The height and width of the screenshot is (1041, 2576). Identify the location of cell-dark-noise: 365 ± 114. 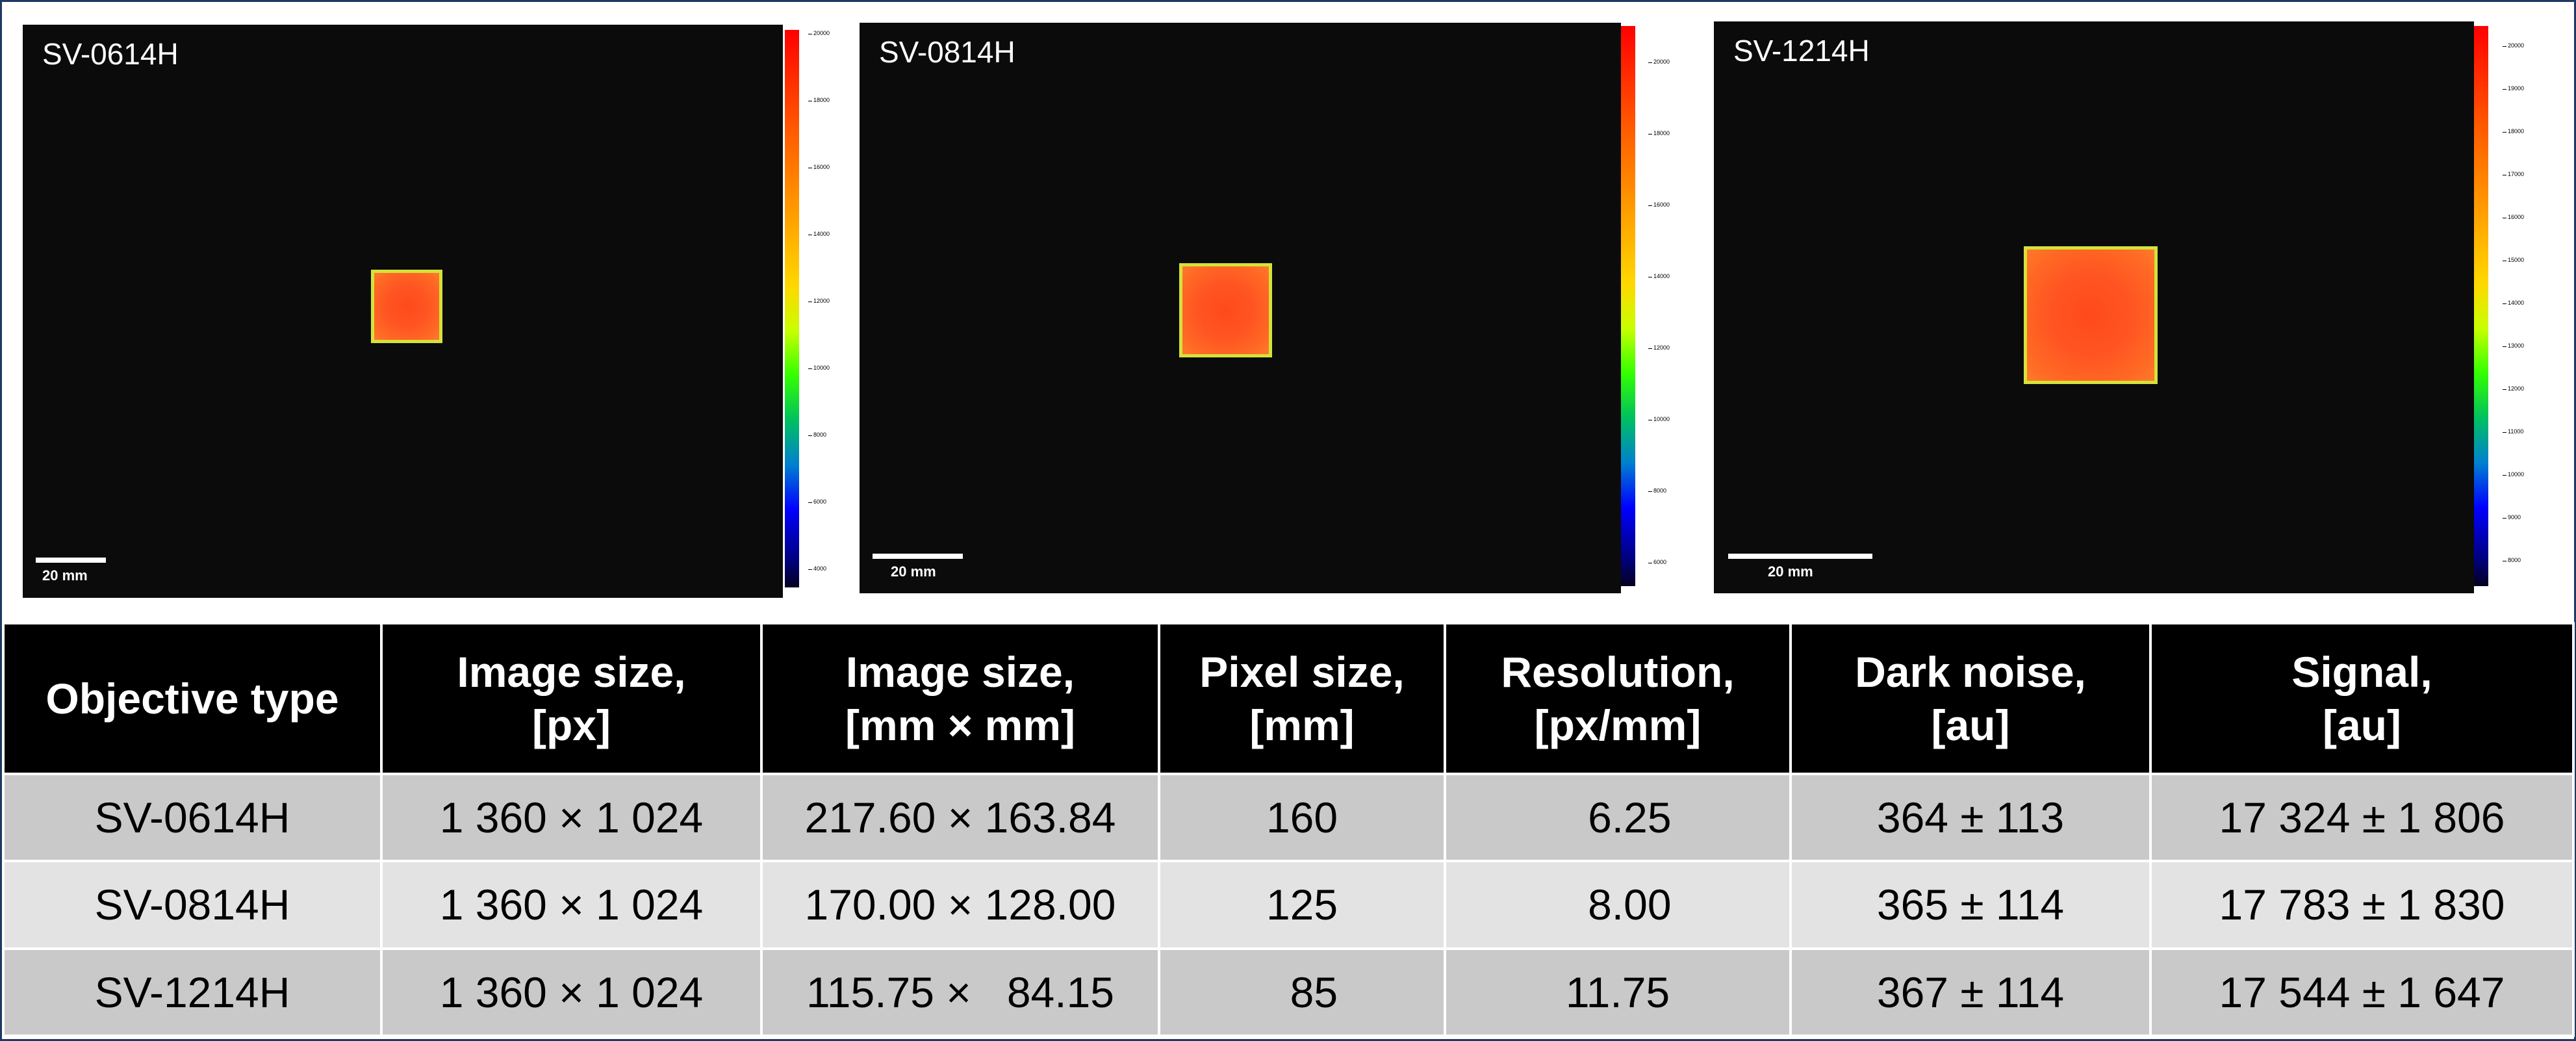
(1970, 905).